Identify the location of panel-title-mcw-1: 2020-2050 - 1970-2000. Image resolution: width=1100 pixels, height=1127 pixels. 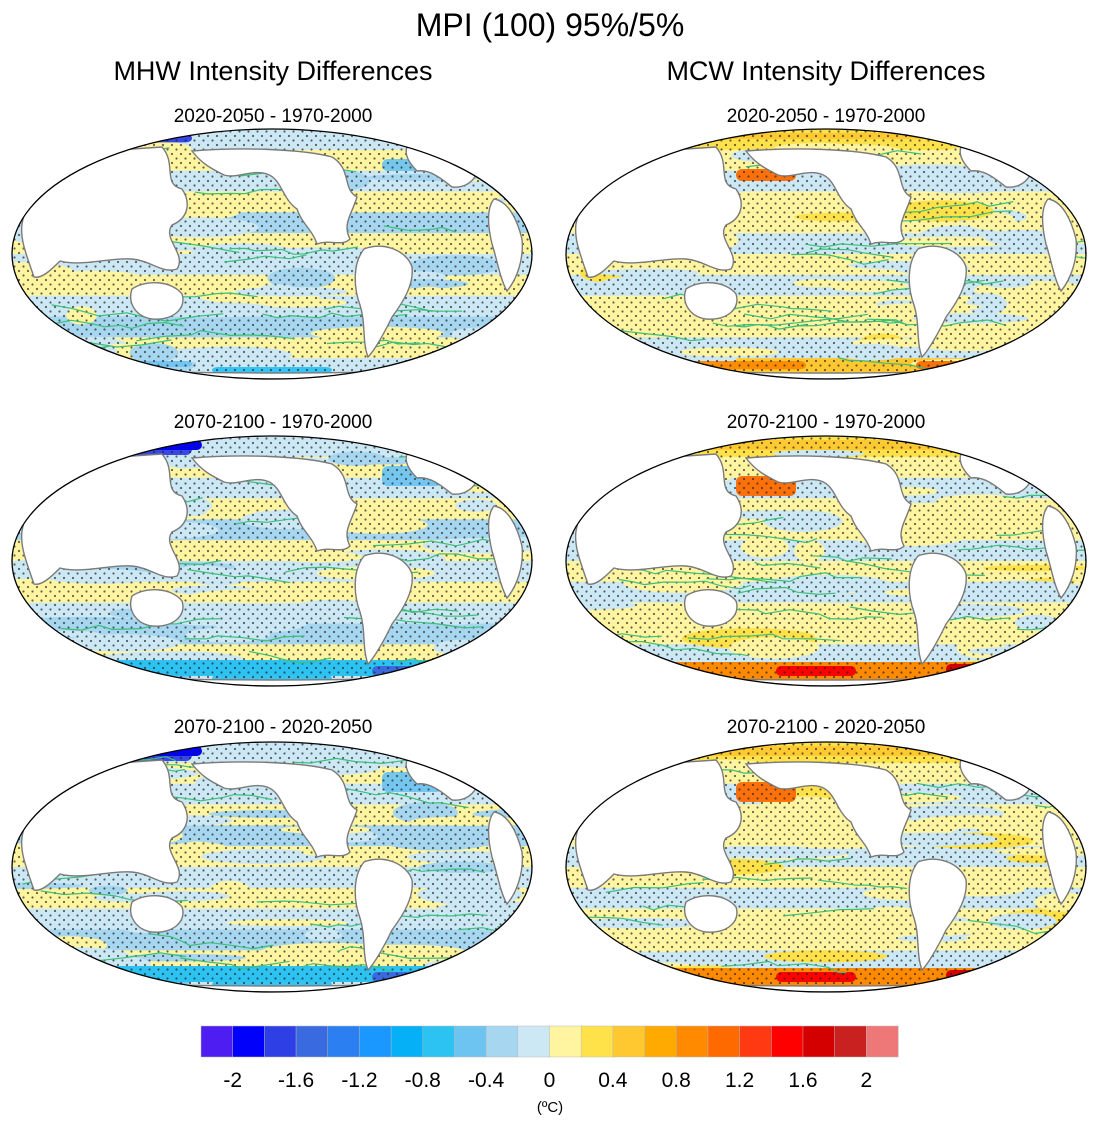
(826, 116).